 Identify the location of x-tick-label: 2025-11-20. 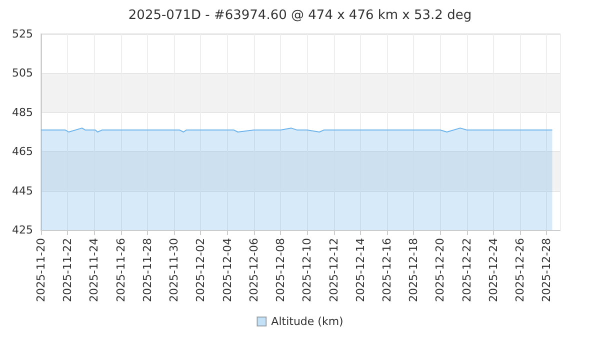
(41, 270).